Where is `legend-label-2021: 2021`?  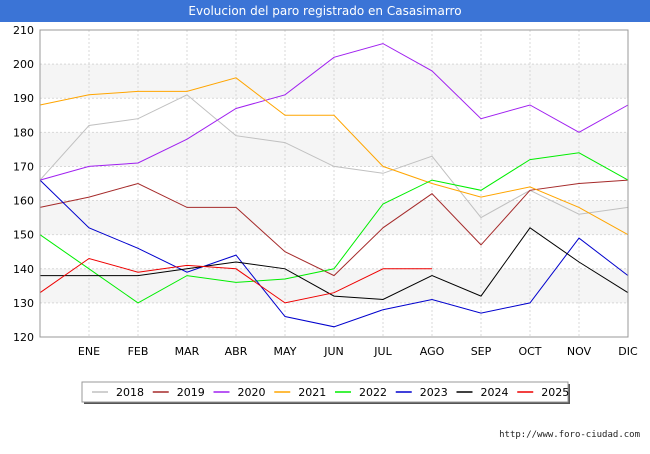
legend-label-2021: 2021 is located at coordinates (312, 392).